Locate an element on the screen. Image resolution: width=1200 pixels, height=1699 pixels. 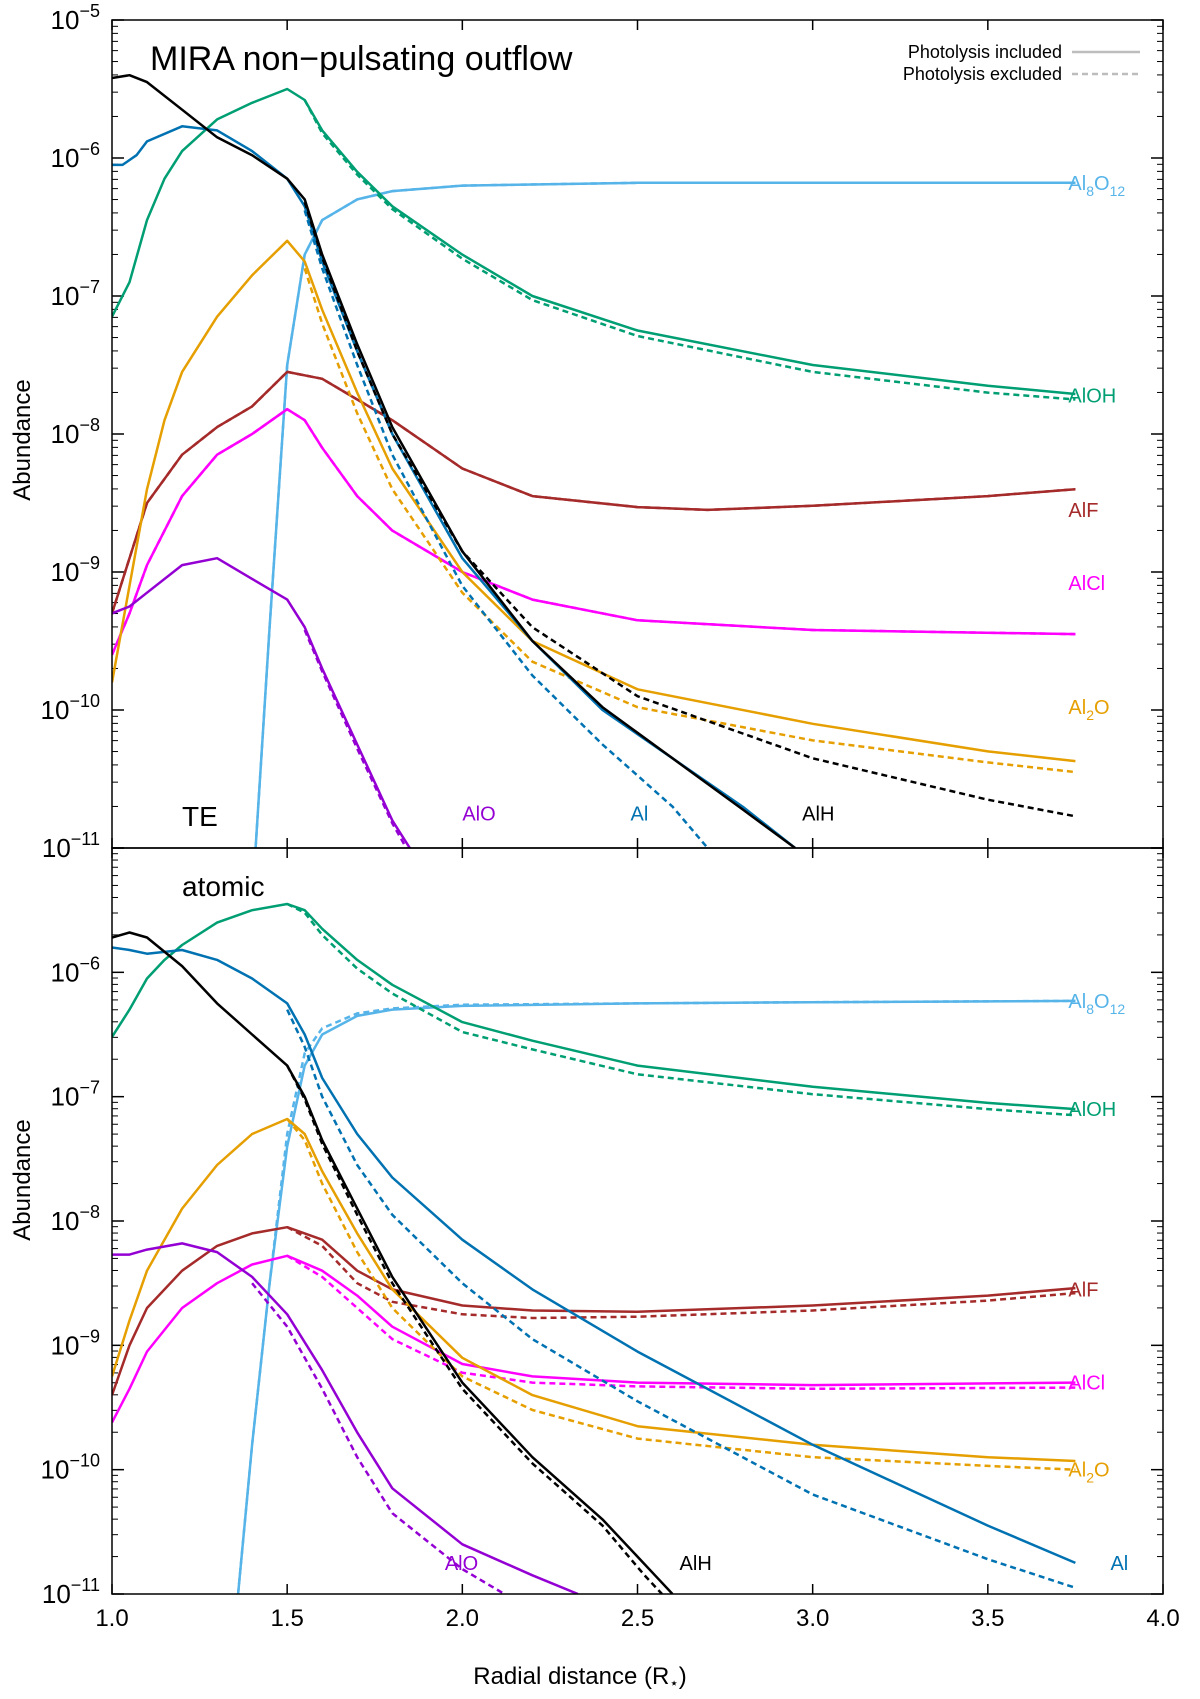
legend-dashed-label: Photolysis excluded is located at coordinates (982, 74).